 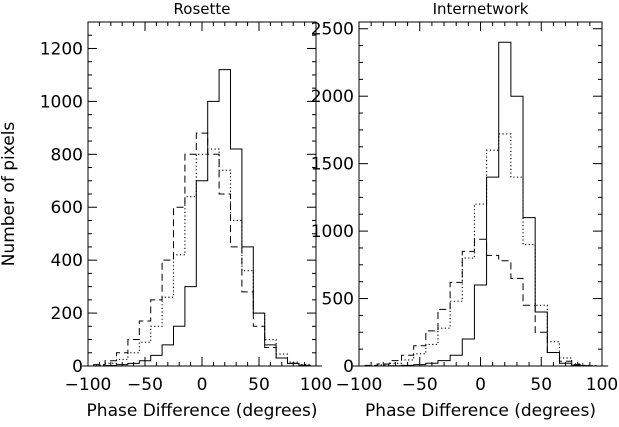 What do you see at coordinates (67, 208) in the screenshot?
I see `y-tick-label: 600` at bounding box center [67, 208].